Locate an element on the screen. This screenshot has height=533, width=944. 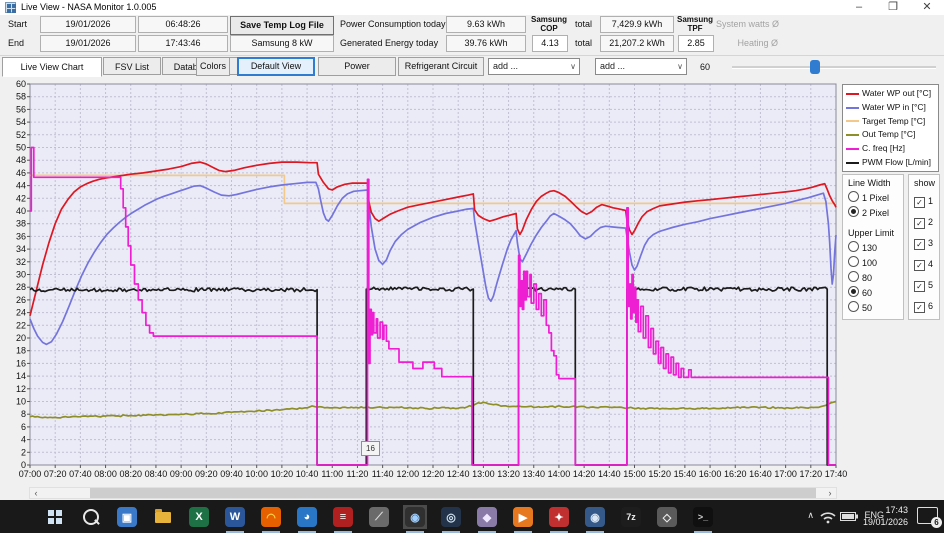
default-view-button: Default View is located at coordinates (276, 66).